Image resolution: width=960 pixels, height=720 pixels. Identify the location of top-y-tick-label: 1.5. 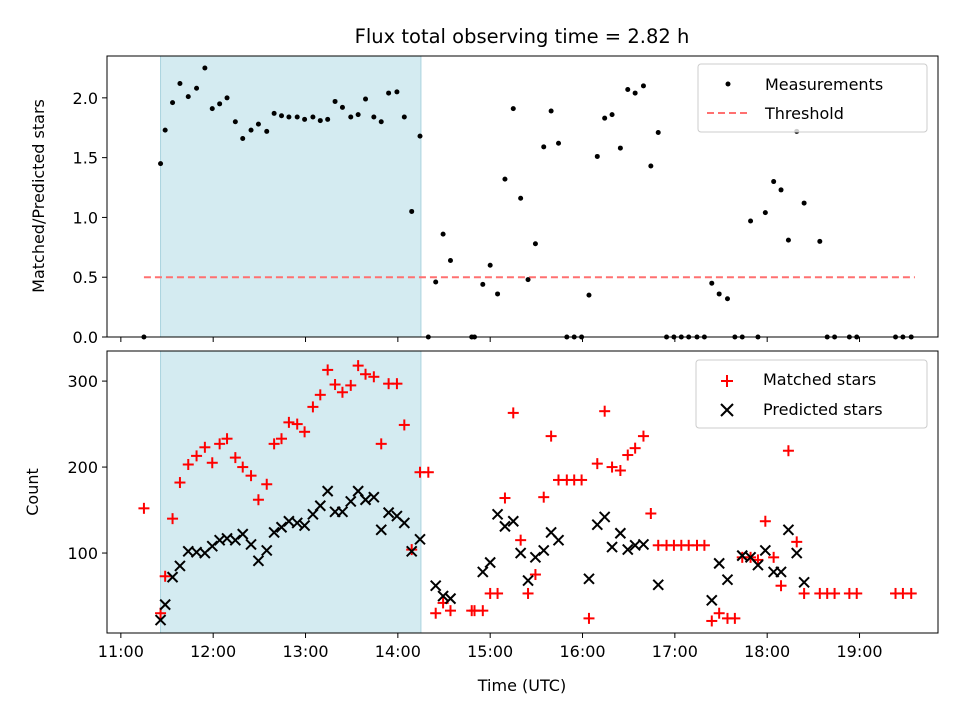
(85, 158).